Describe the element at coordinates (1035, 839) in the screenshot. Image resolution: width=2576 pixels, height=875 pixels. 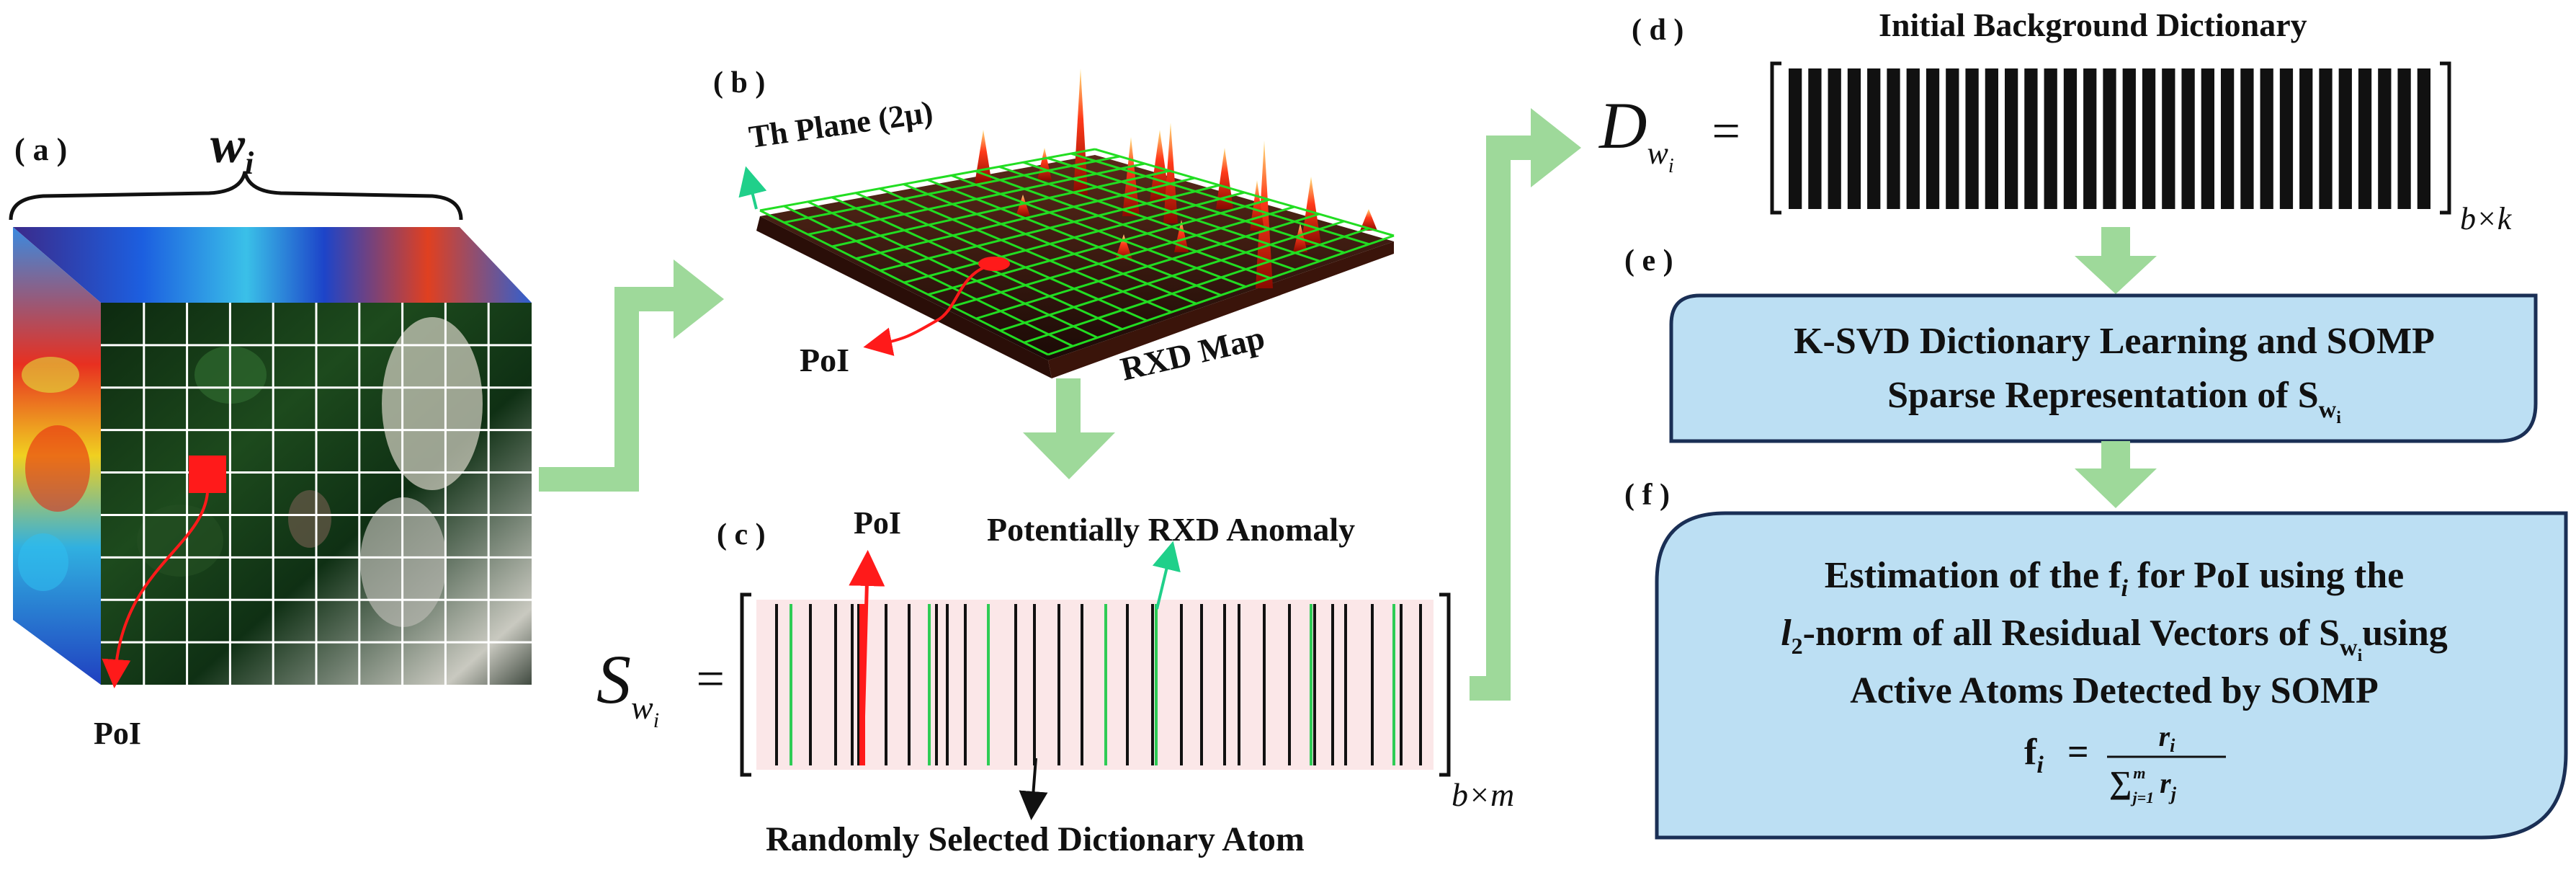
I see `random-atom-label: Randomly Selected Dictionary Atom` at that location.